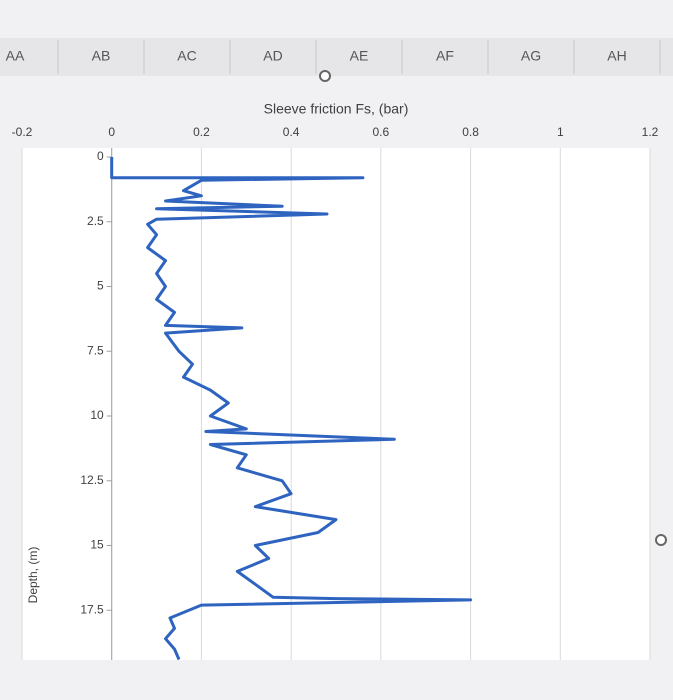 The image size is (673, 700). I want to click on x-tick-label: 0.6, so click(381, 132).